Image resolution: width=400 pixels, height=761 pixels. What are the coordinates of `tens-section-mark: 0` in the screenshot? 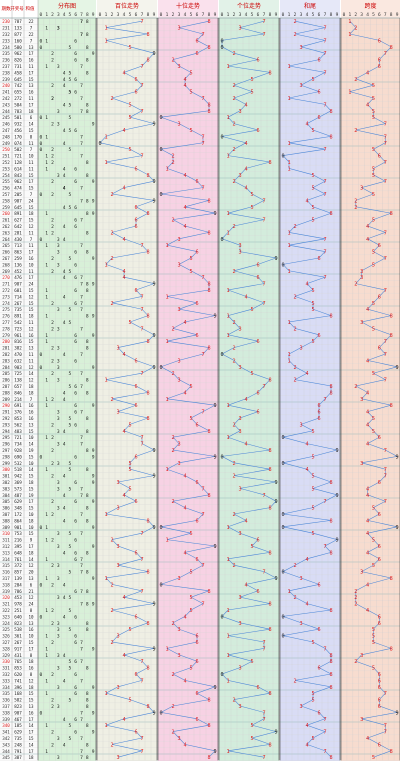 It's located at (160, 118).